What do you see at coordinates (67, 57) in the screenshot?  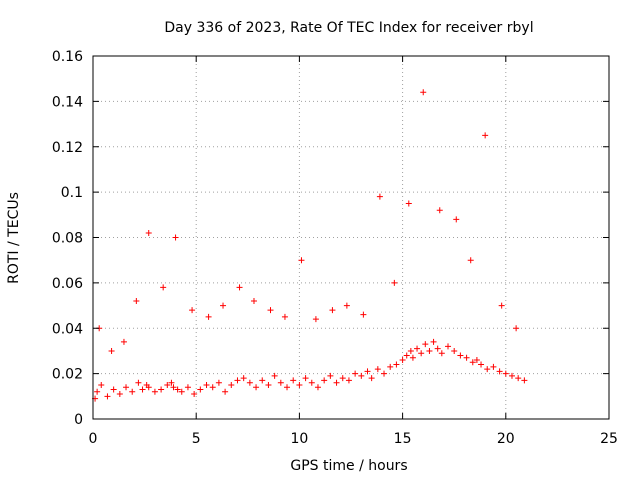 I see `y-tick-label: 0.16` at bounding box center [67, 57].